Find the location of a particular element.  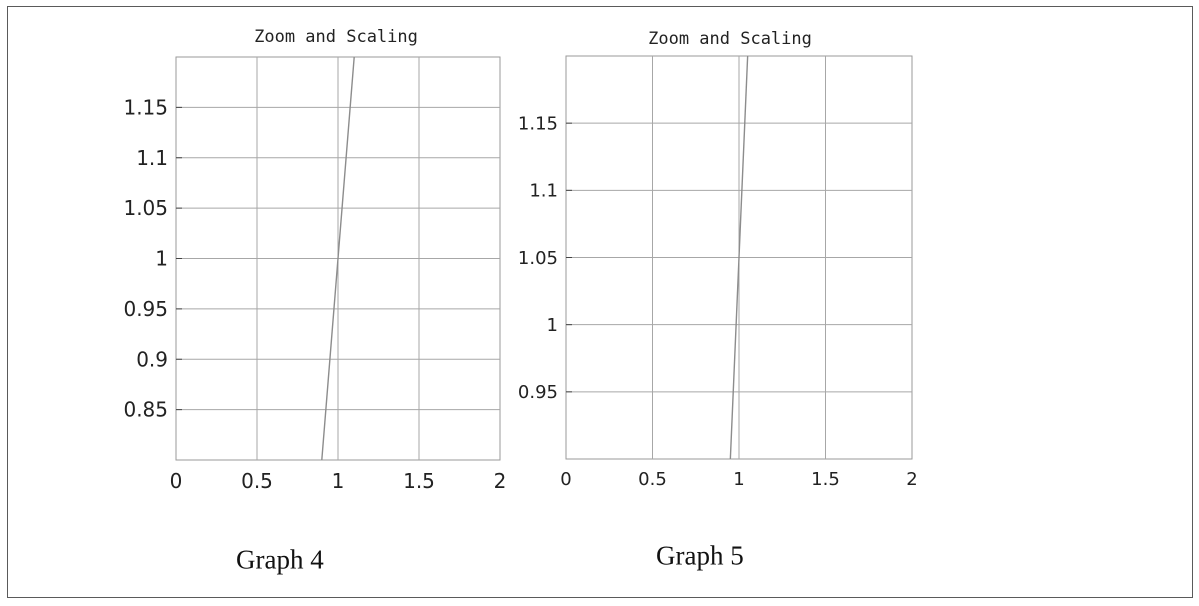

graph-5-x-tick-label: 2 is located at coordinates (911, 479).